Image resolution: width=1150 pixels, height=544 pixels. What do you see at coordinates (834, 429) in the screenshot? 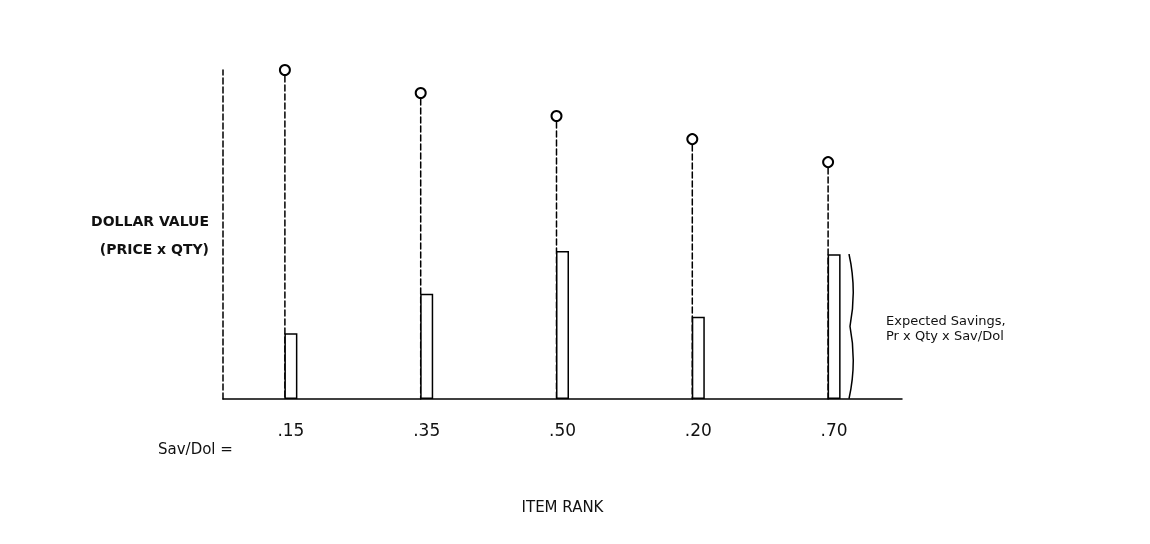
I see `x-tick-label: .70` at bounding box center [834, 429].